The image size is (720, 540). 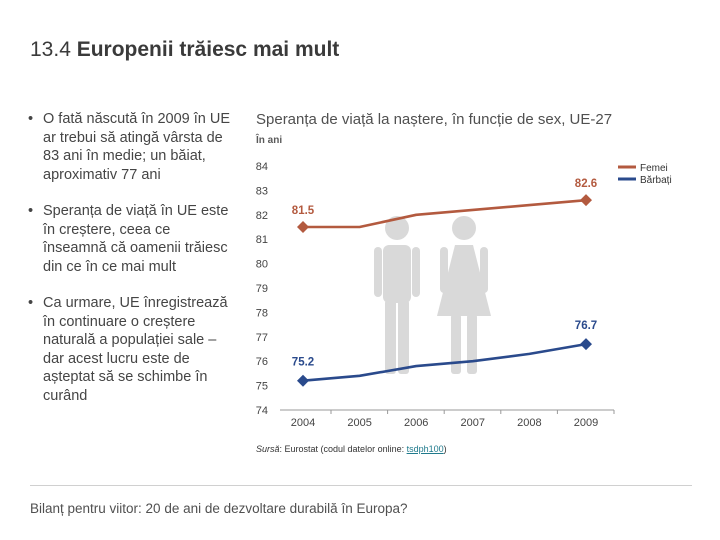 I want to click on source-label: Sursă, so click(x=268, y=449).